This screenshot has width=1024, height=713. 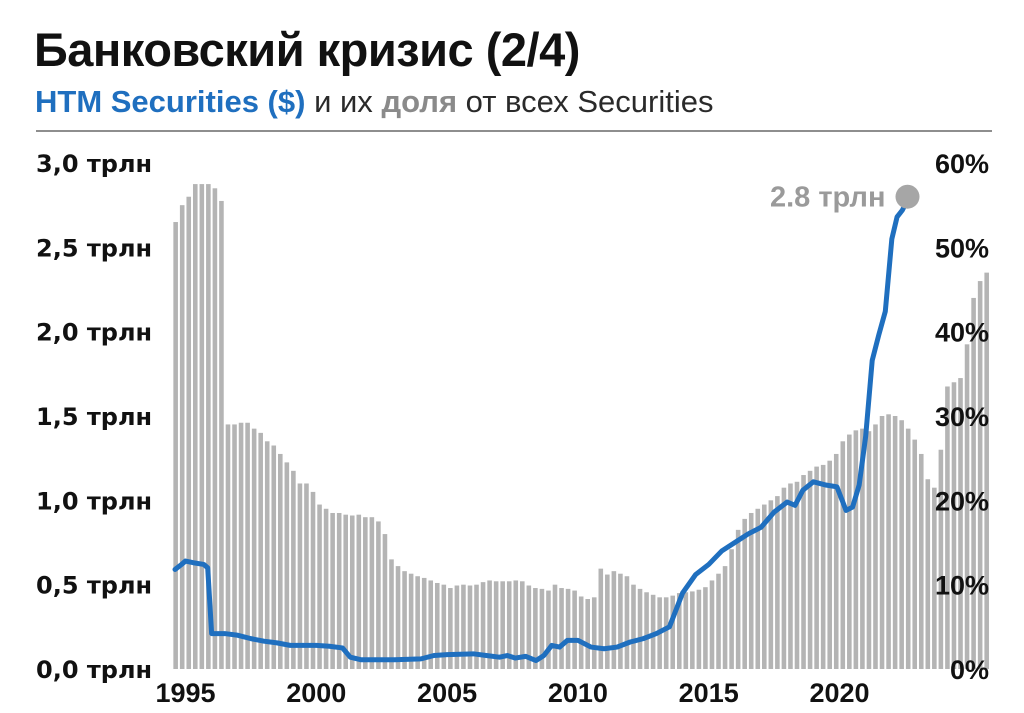 I want to click on right-tick-label: 0%, so click(x=969, y=670).